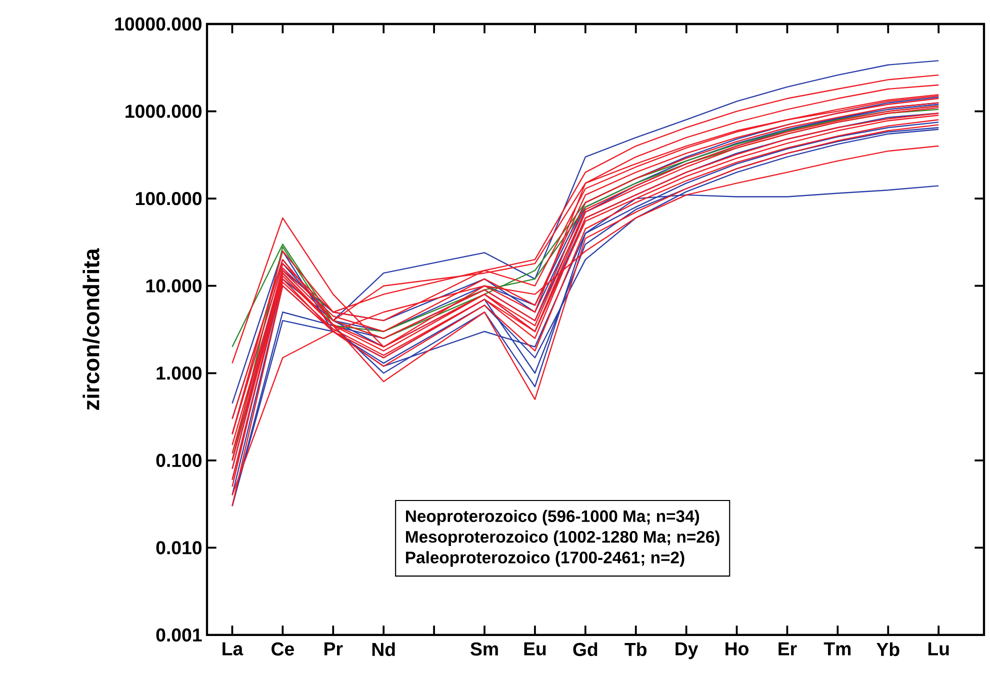  I want to click on x-tick-label: Eu, so click(535, 649).